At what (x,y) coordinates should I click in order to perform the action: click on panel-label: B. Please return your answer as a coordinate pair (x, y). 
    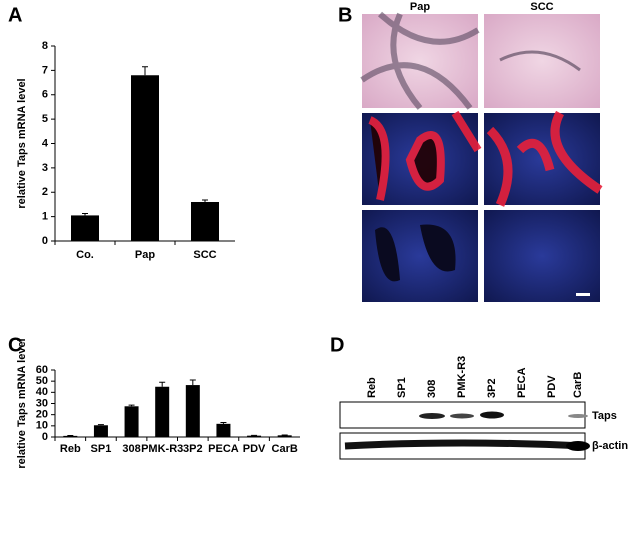
    Looking at the image, I should click on (345, 15).